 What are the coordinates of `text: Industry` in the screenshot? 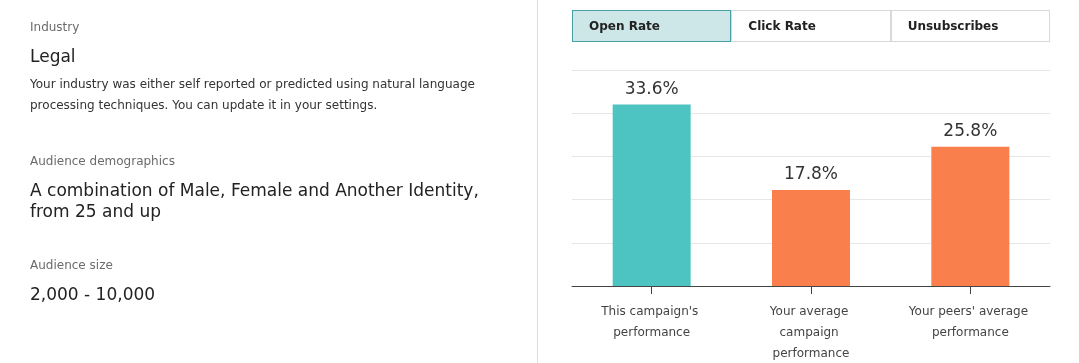 It's located at (55, 27).